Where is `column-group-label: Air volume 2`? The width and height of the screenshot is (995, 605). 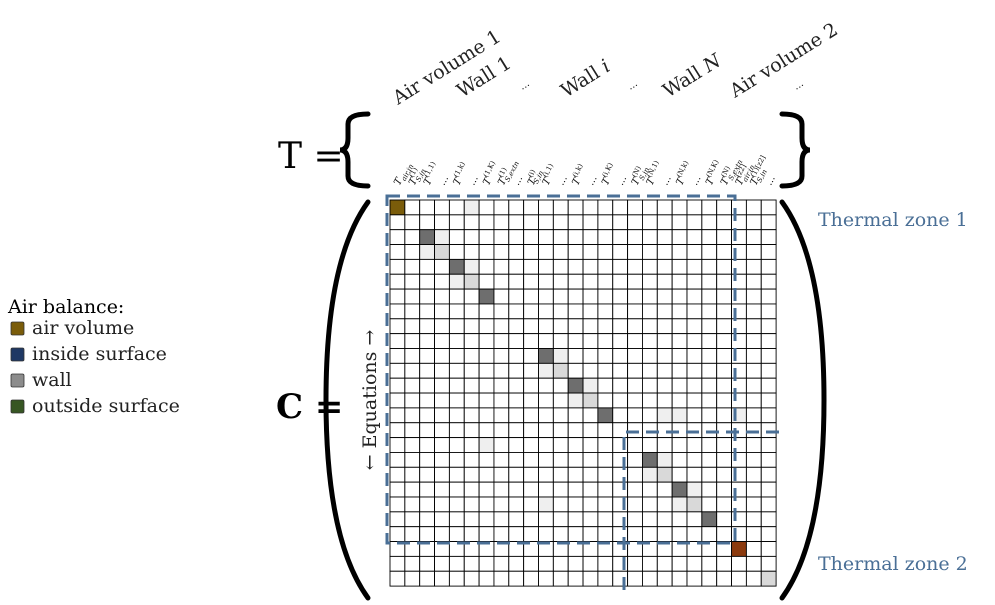
column-group-label: Air volume 2 is located at coordinates (783, 61).